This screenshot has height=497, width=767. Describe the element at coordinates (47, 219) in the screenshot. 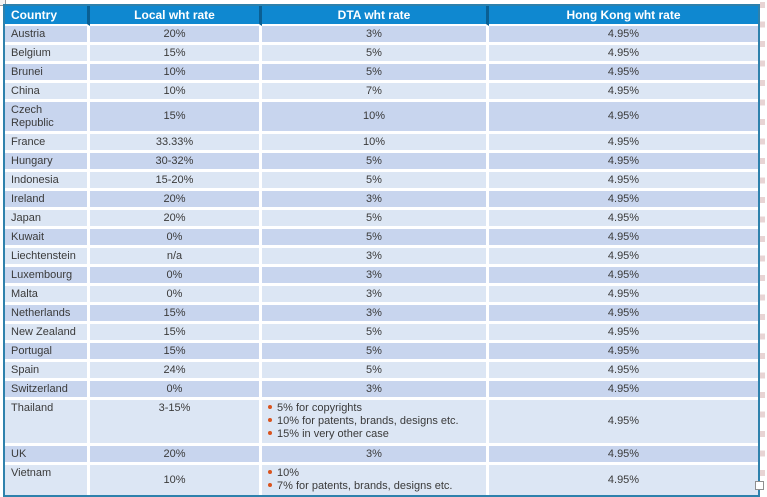

I see `cell-country: Japan` at that location.